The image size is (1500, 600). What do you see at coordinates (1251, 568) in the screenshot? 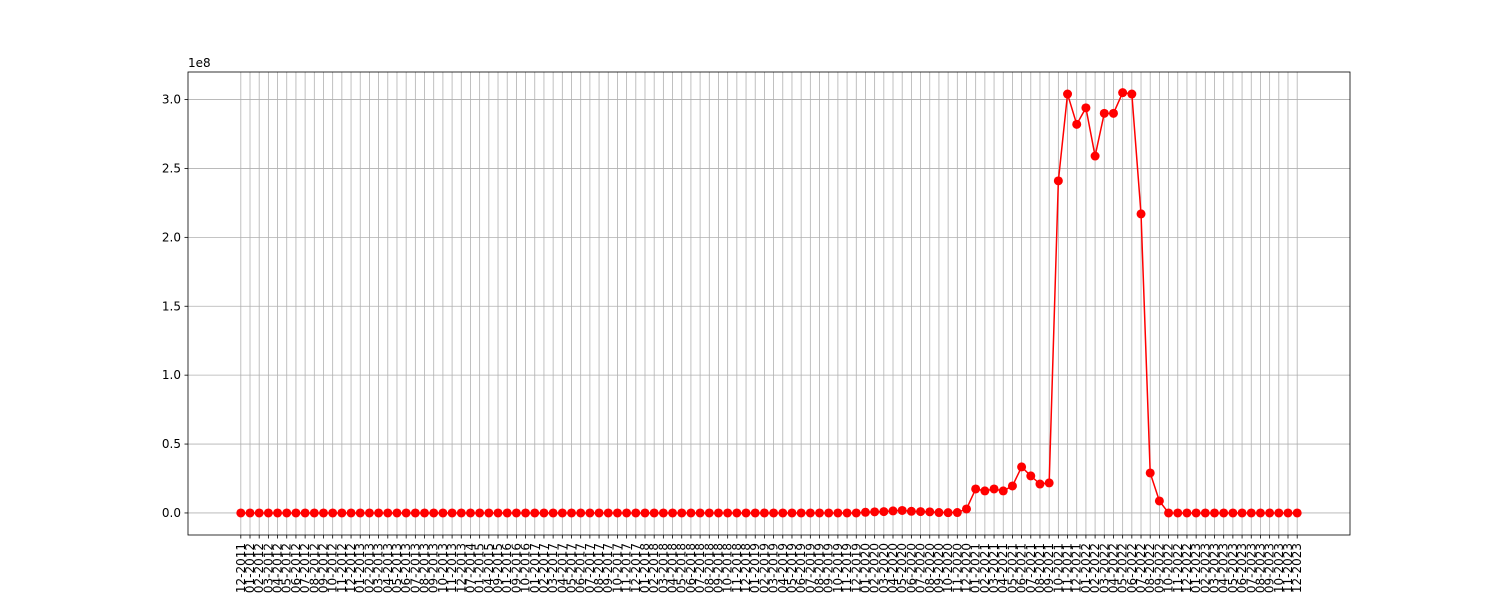
I see `x-tick-label: 07-2023` at bounding box center [1251, 568].